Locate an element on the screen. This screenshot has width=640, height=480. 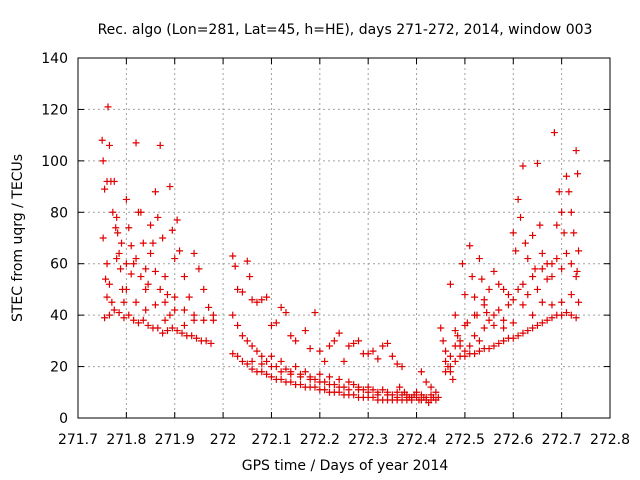
y-tick-label: 20 is located at coordinates (59, 368).